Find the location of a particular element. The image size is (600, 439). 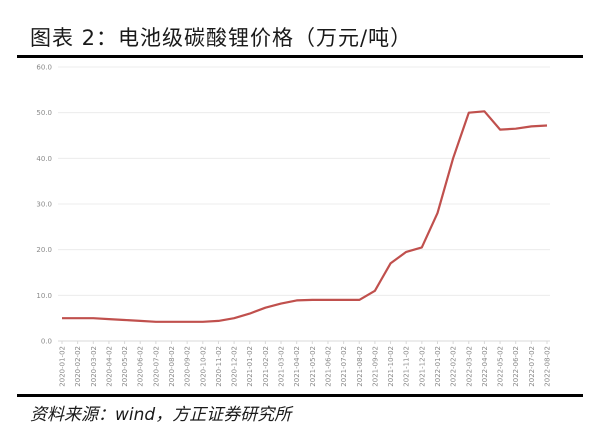

x-tick-label: 2020-04-02 is located at coordinates (109, 366).